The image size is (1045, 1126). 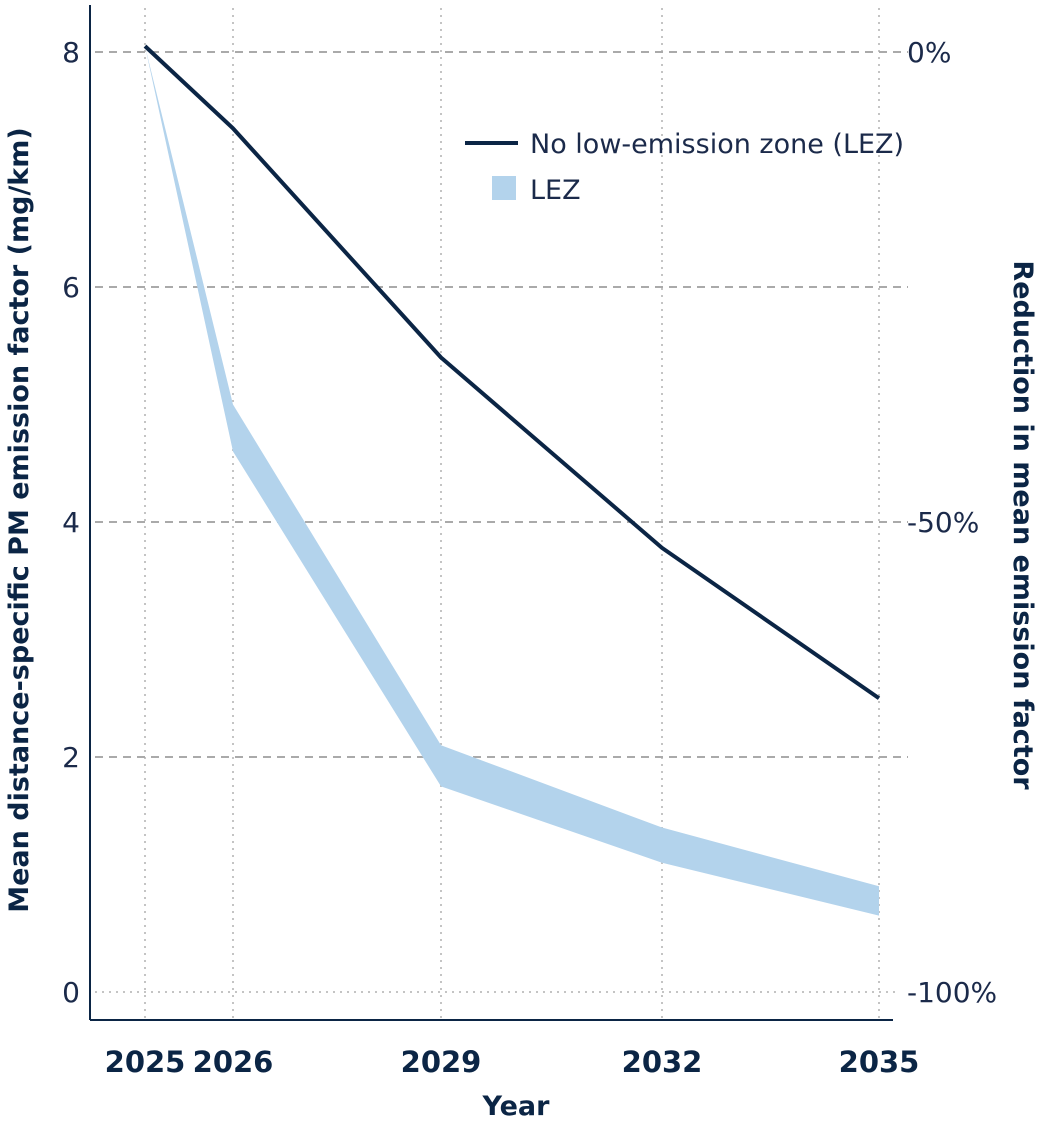 I want to click on x-tick-label-2035: 2035, so click(x=879, y=1062).